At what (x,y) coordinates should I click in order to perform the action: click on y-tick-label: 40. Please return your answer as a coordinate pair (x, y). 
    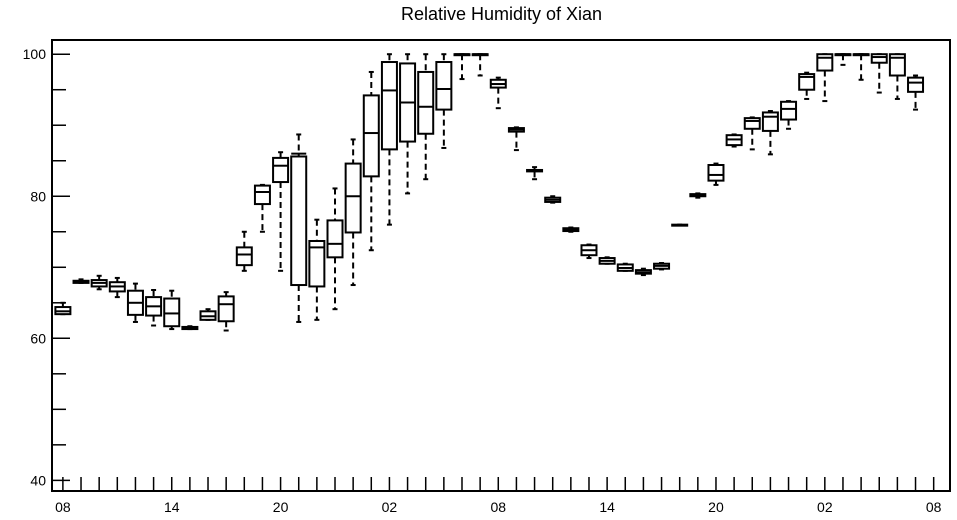
    Looking at the image, I should click on (38, 480).